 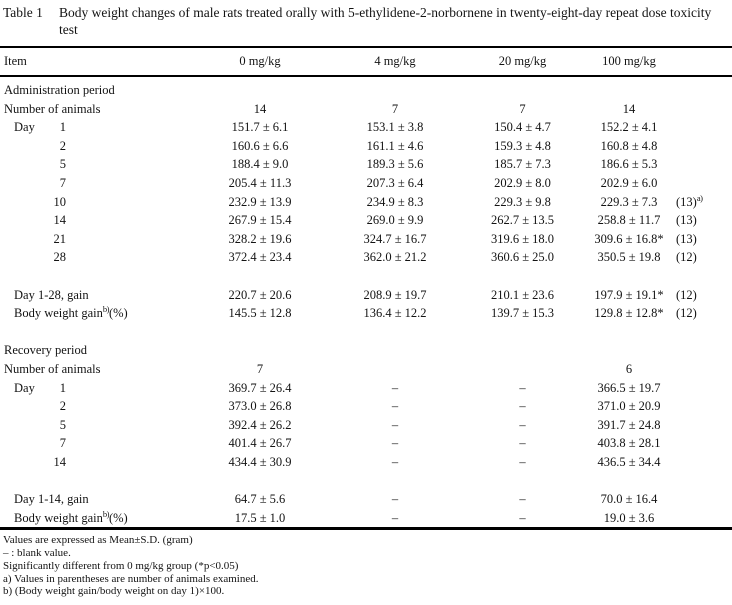 What do you see at coordinates (23, 12) in the screenshot?
I see `table-number: Table 1` at bounding box center [23, 12].